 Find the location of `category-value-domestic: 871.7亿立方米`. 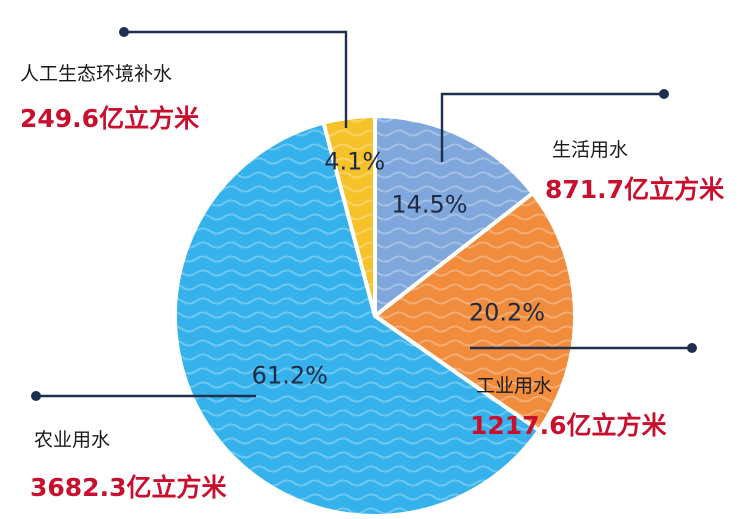

category-value-domestic: 871.7亿立方米 is located at coordinates (635, 189).